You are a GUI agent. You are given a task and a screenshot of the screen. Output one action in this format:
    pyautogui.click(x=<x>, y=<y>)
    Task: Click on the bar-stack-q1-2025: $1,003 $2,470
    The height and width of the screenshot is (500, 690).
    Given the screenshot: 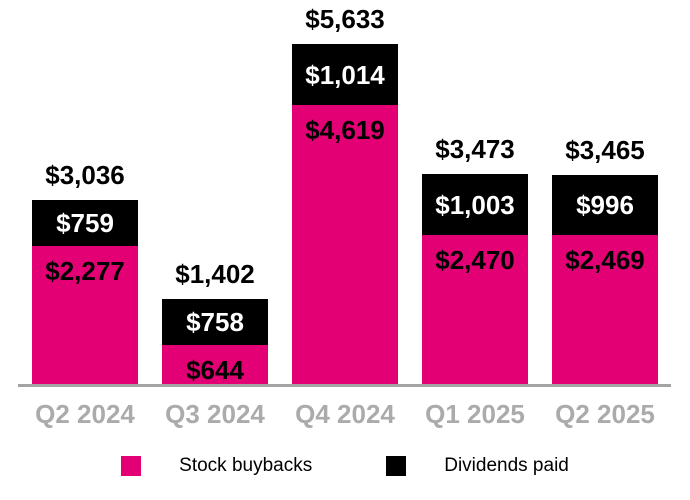 What is the action you would take?
    pyautogui.click(x=475, y=279)
    